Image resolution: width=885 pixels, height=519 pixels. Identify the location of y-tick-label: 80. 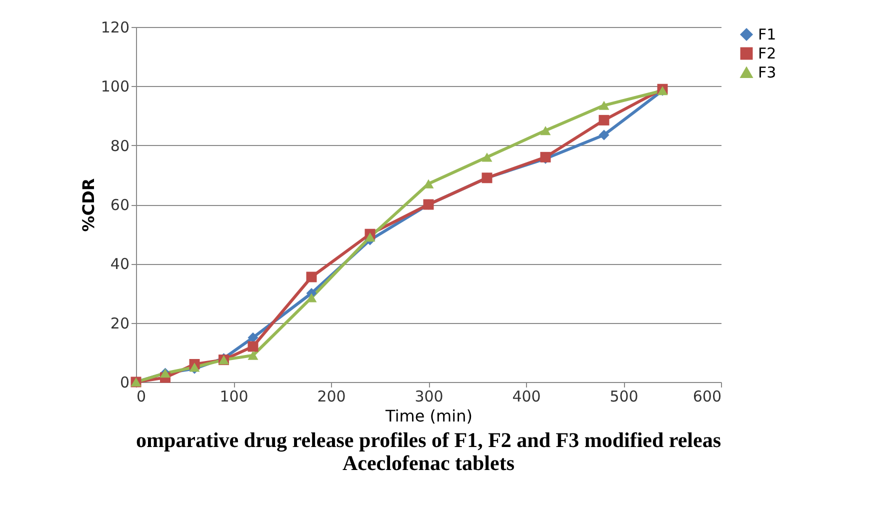
(120, 145).